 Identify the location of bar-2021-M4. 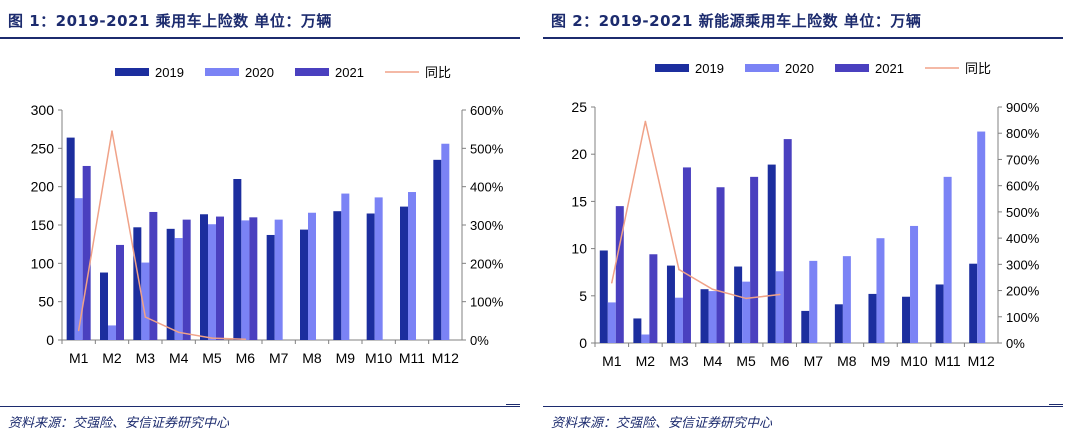
(186, 279).